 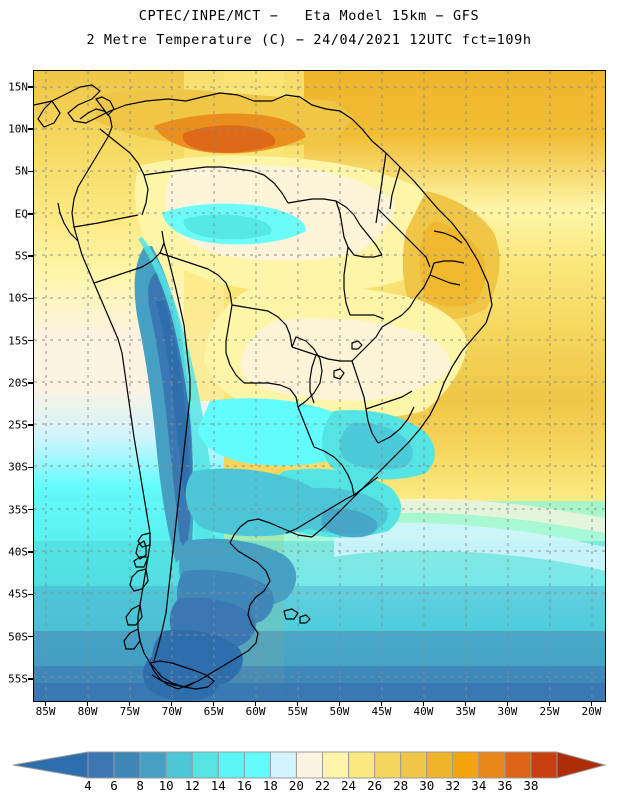 What do you see at coordinates (21, 171) in the screenshot?
I see `latitude-tick-5N: 5N` at bounding box center [21, 171].